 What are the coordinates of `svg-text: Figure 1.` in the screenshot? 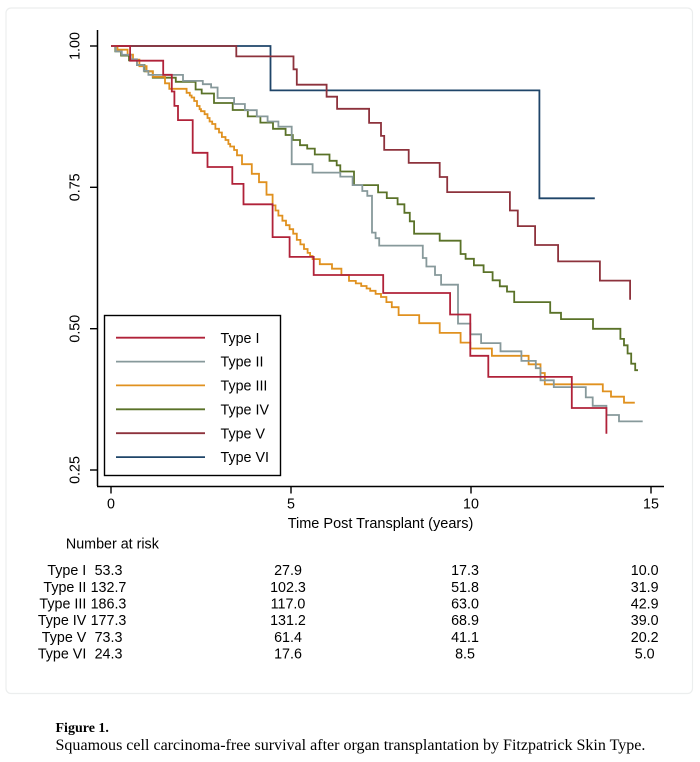 It's located at (82, 728).